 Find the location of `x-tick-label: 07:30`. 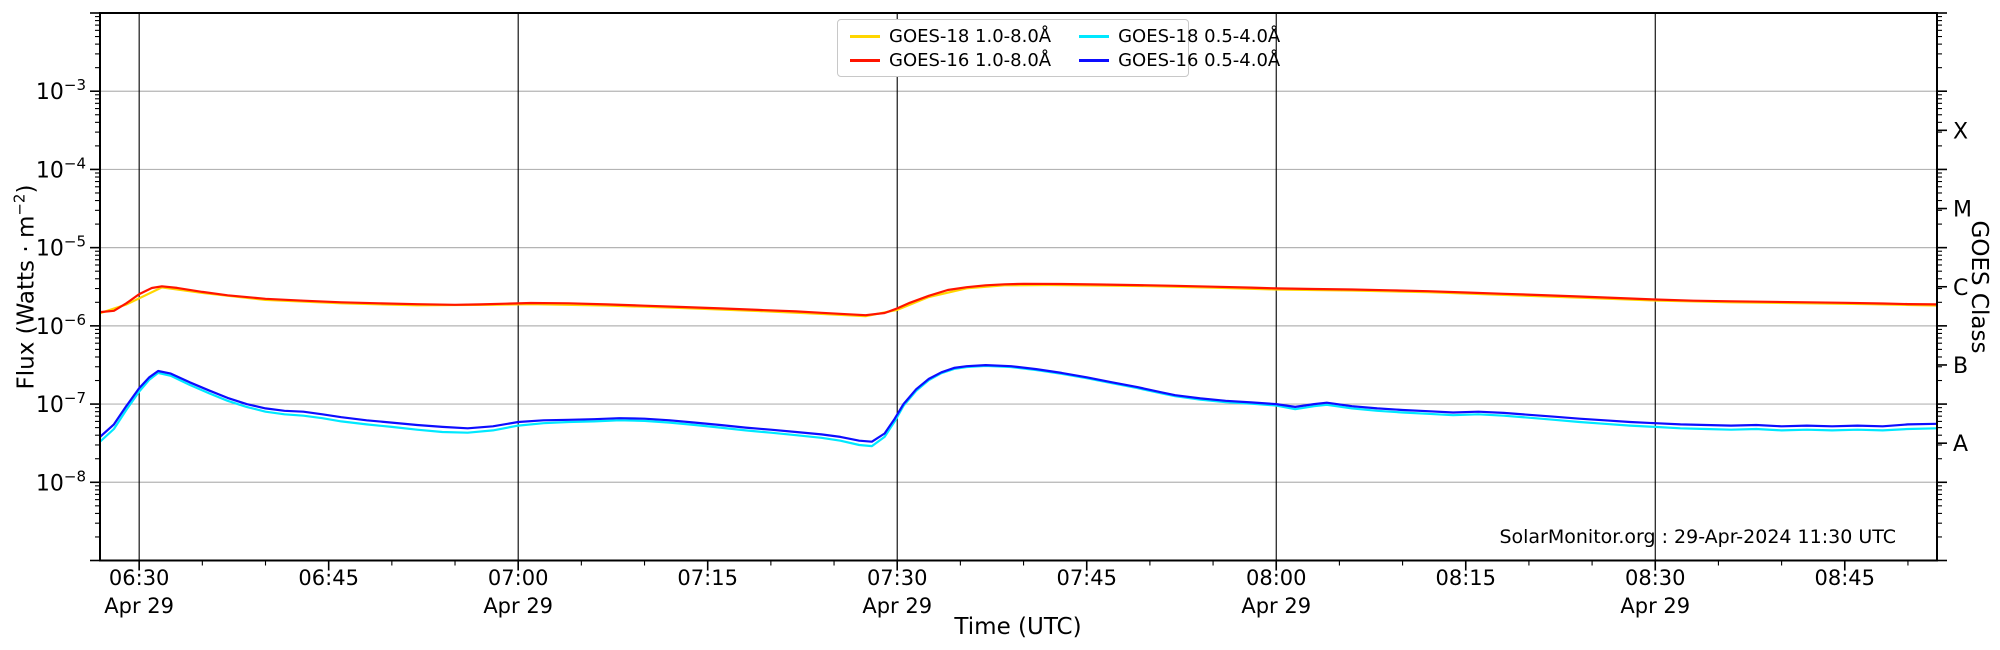

x-tick-label: 07:30 is located at coordinates (897, 578).